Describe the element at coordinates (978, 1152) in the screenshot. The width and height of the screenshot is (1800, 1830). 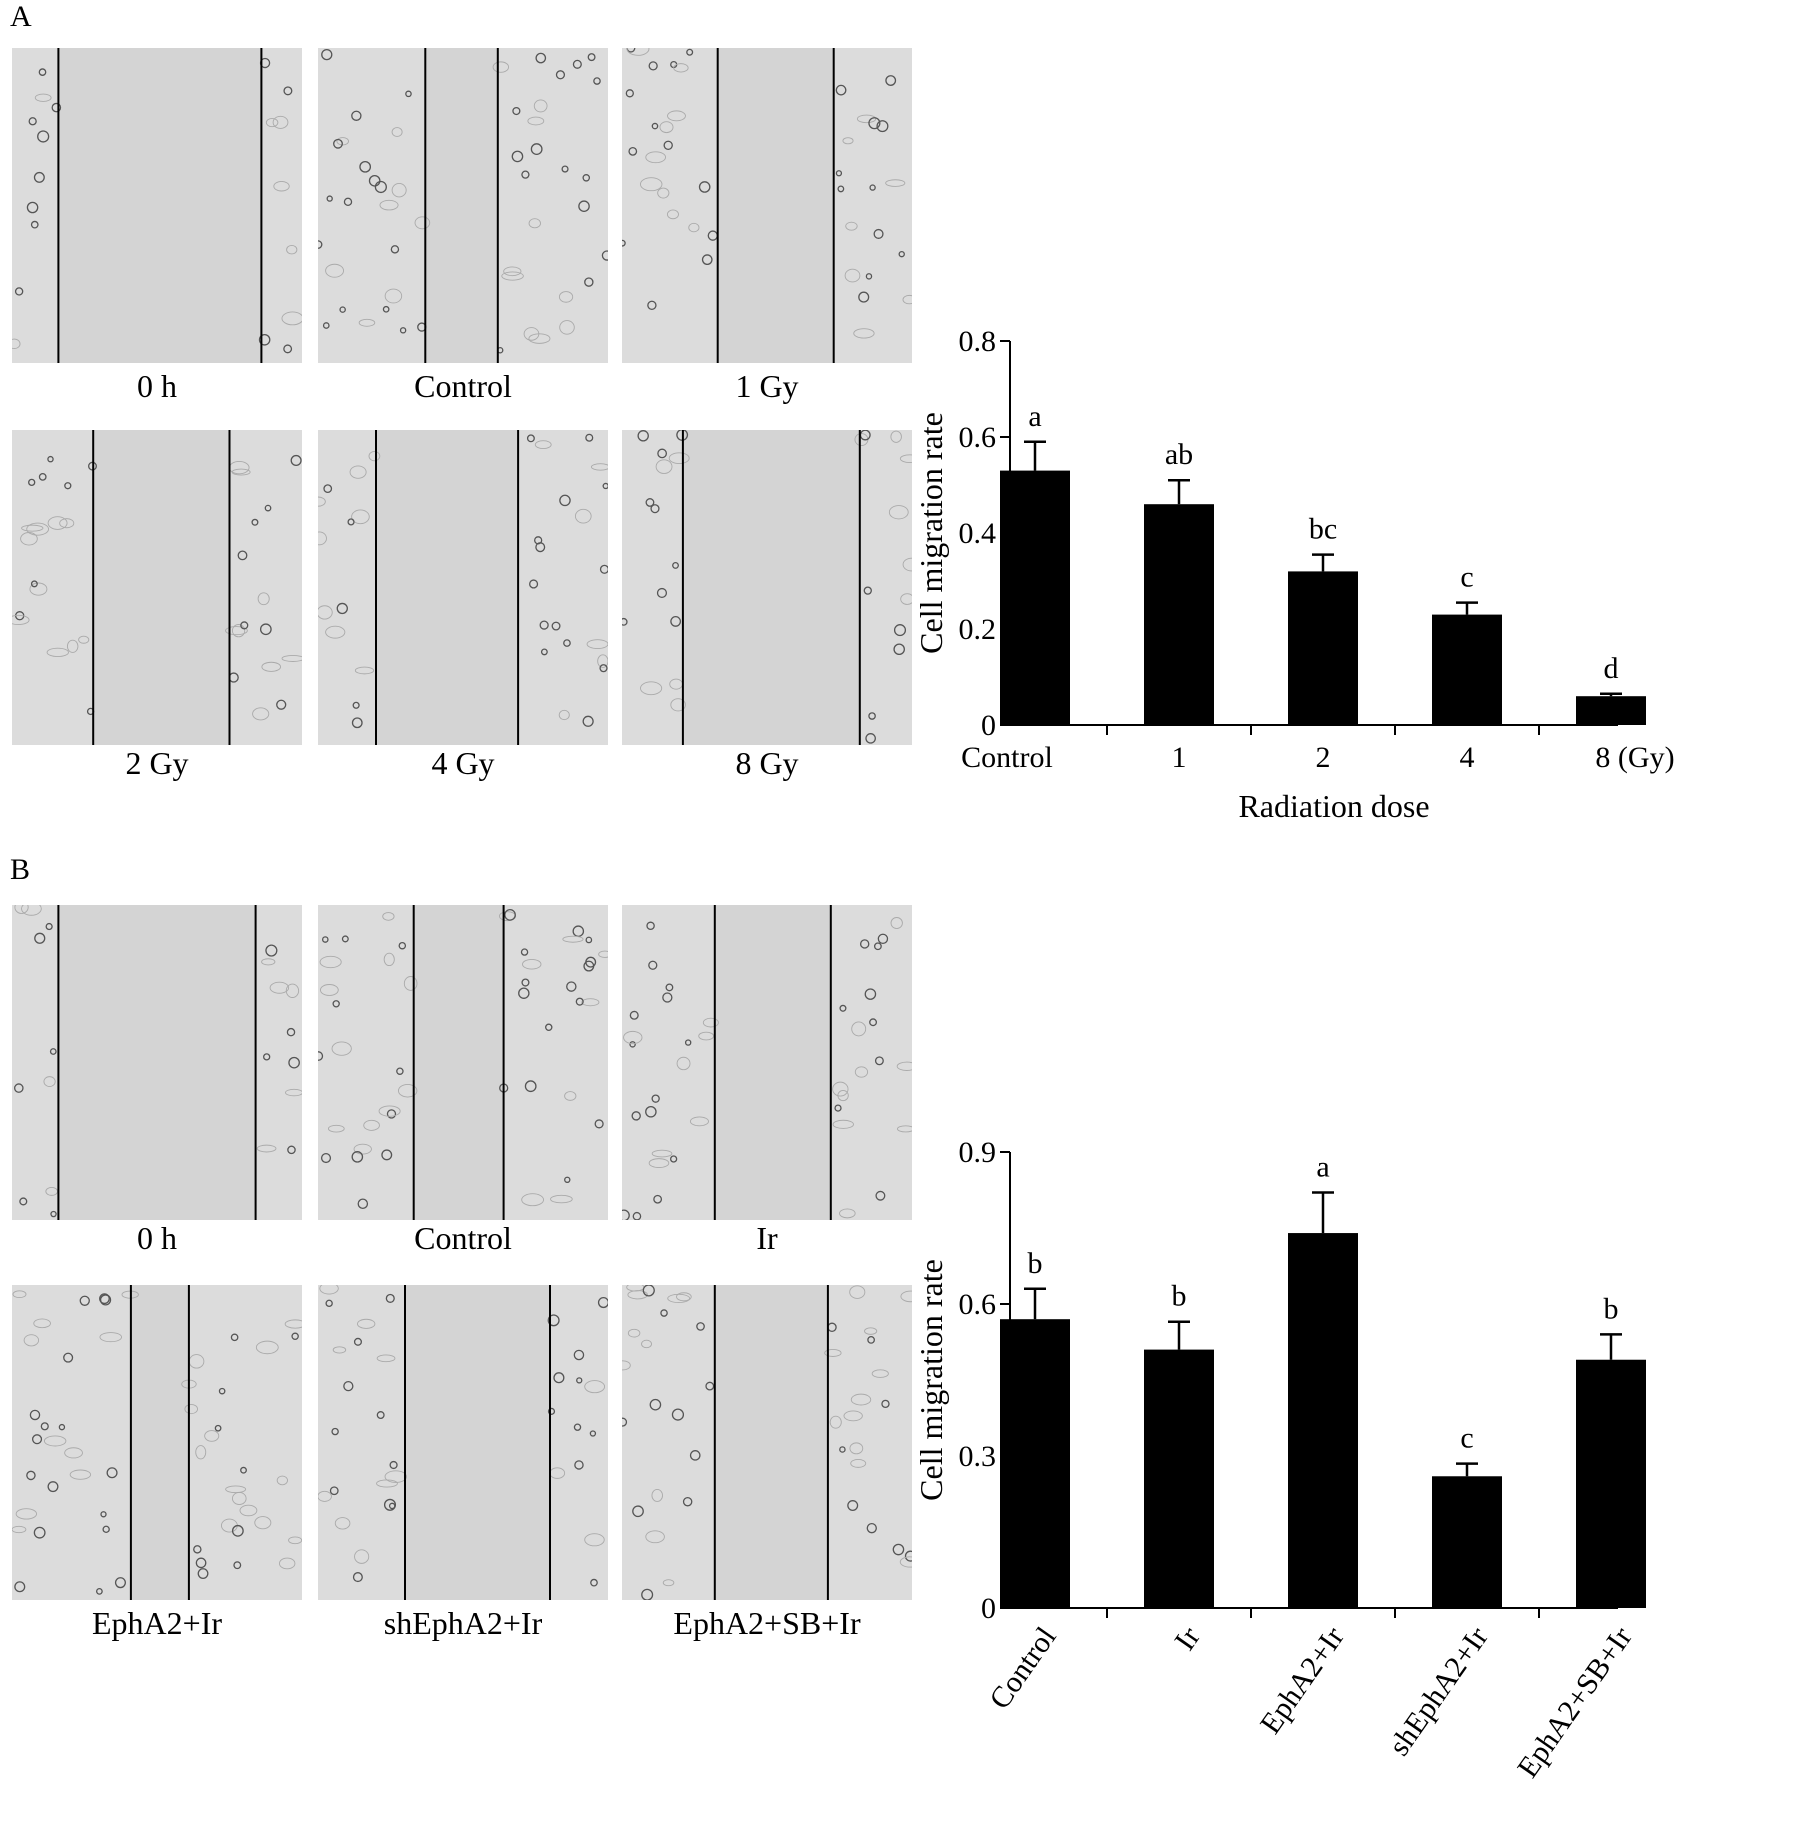
I see `y-tick-label: 0.9` at that location.